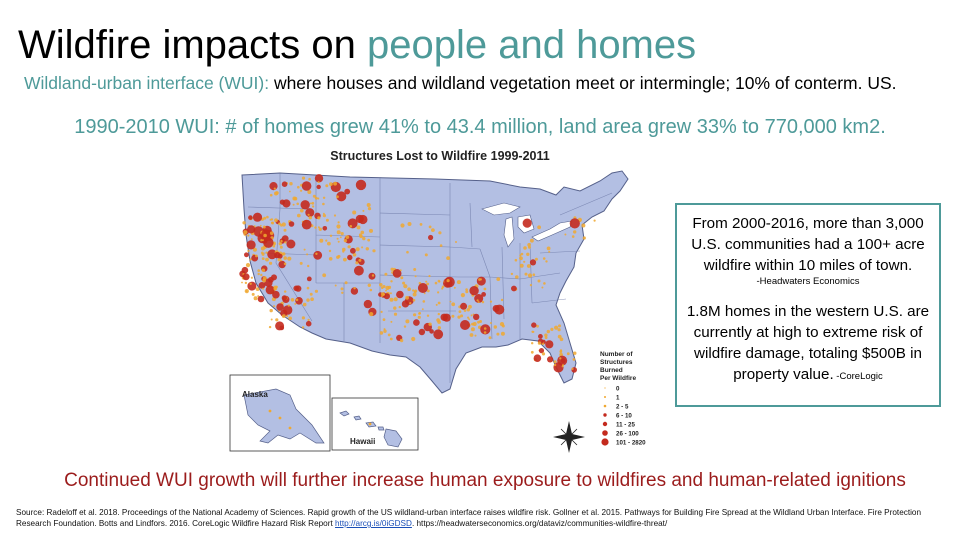 The width and height of the screenshot is (960, 540). Describe the element at coordinates (618, 397) in the screenshot. I see `legend-label: 1` at that location.